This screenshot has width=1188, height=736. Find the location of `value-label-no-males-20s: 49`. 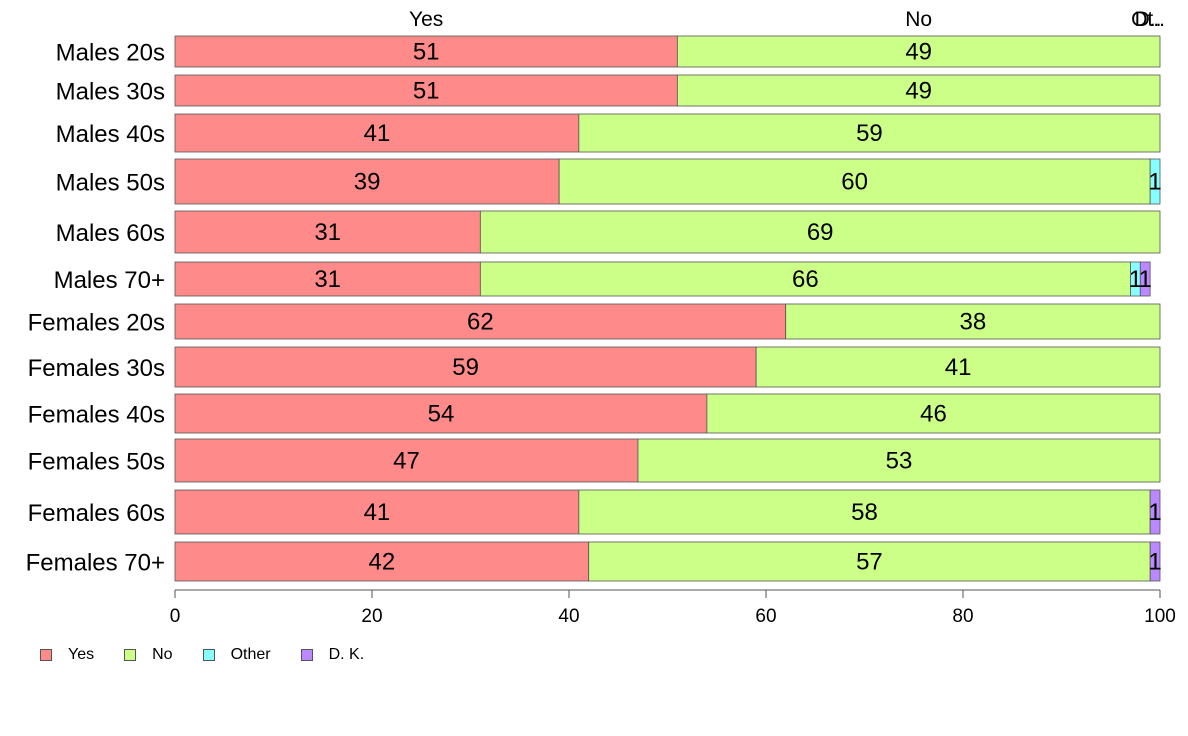

value-label-no-males-20s: 49 is located at coordinates (918, 52).